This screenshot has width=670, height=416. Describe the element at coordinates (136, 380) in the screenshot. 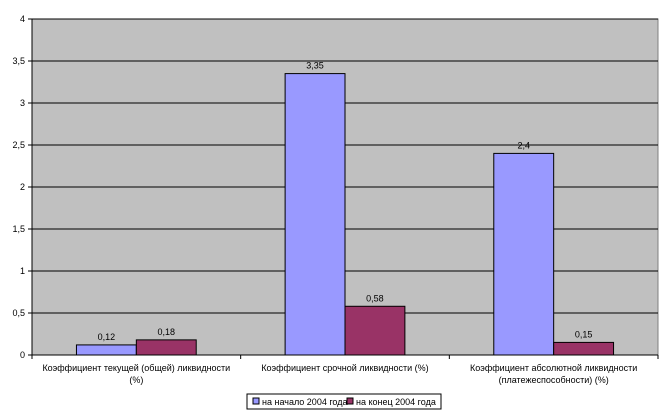

I see `x-category-label: (%)` at that location.